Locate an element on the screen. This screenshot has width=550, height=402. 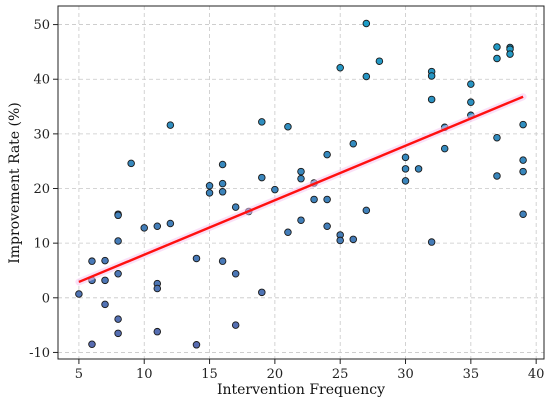
y-tick-label: 50 is located at coordinates (41, 25).